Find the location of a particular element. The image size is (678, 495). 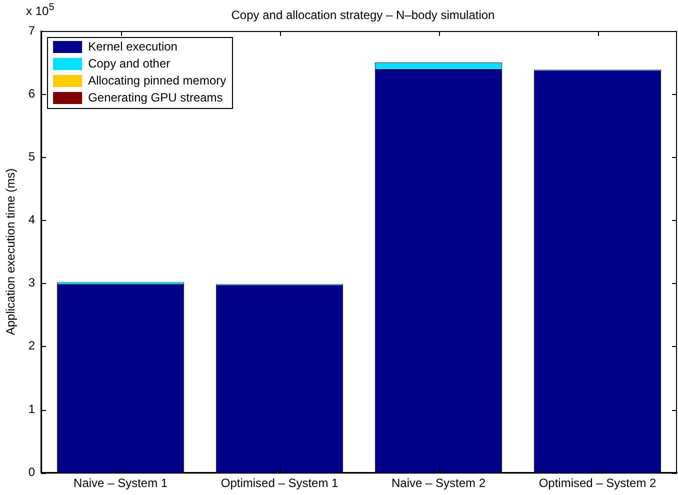

y-tick-label: 7 is located at coordinates (32, 30).